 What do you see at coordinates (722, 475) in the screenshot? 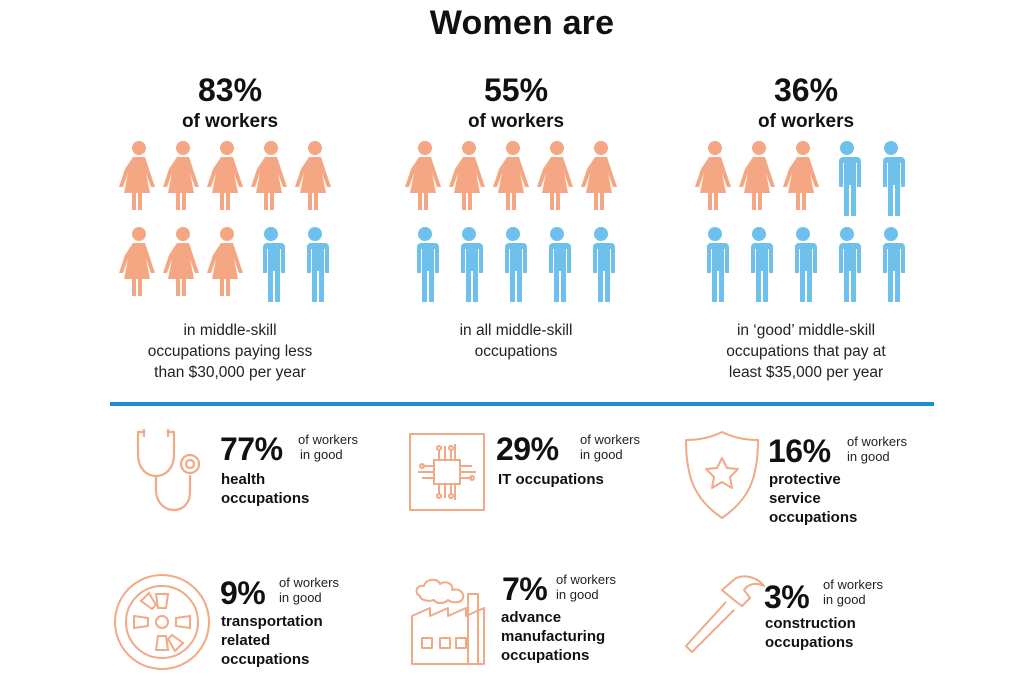
I see `shield-star-icon` at bounding box center [722, 475].